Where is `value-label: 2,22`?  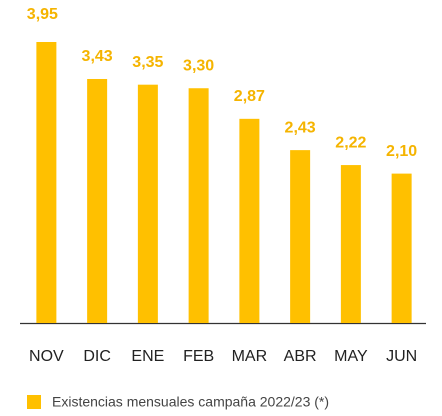 value-label: 2,22 is located at coordinates (350, 142).